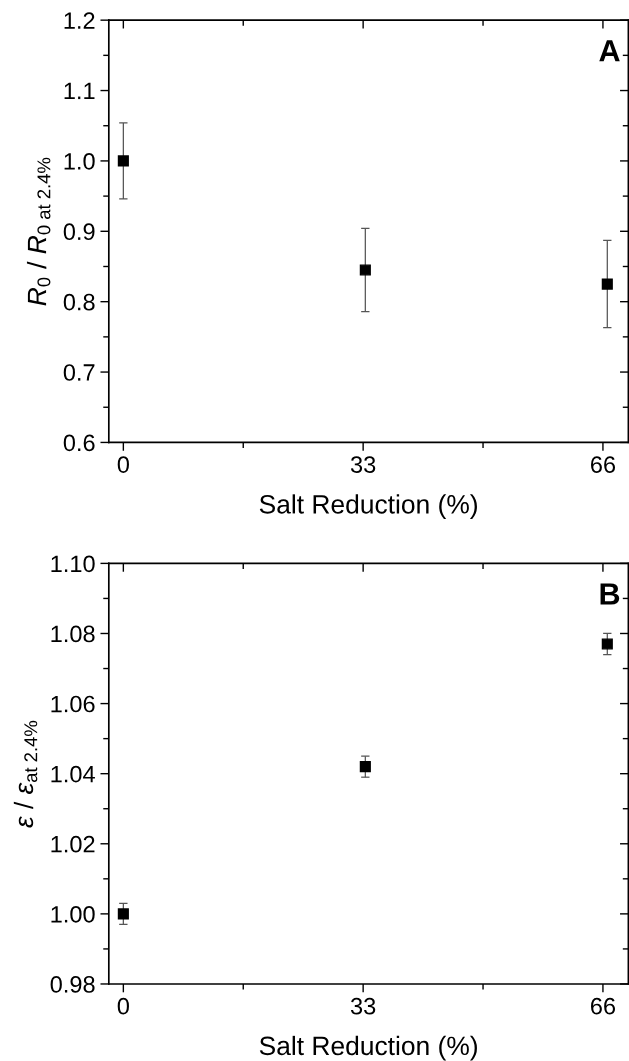 The image size is (629, 1061). Describe the element at coordinates (610, 594) in the screenshot. I see `annotation: B` at that location.